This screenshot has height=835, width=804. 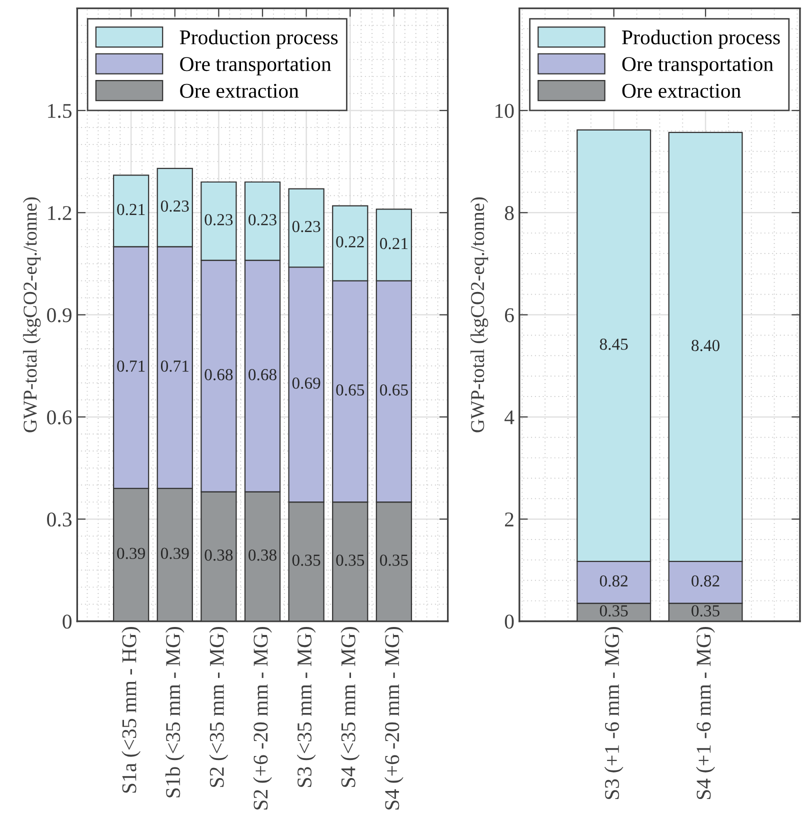 What do you see at coordinates (306, 383) in the screenshot?
I see `data-label: 0.69` at bounding box center [306, 383].